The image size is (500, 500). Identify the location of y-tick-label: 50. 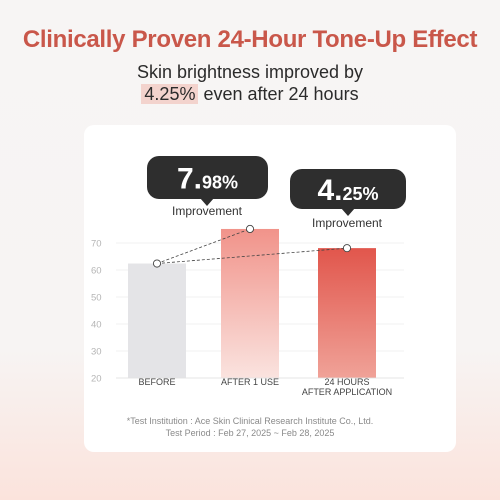
(96, 298).